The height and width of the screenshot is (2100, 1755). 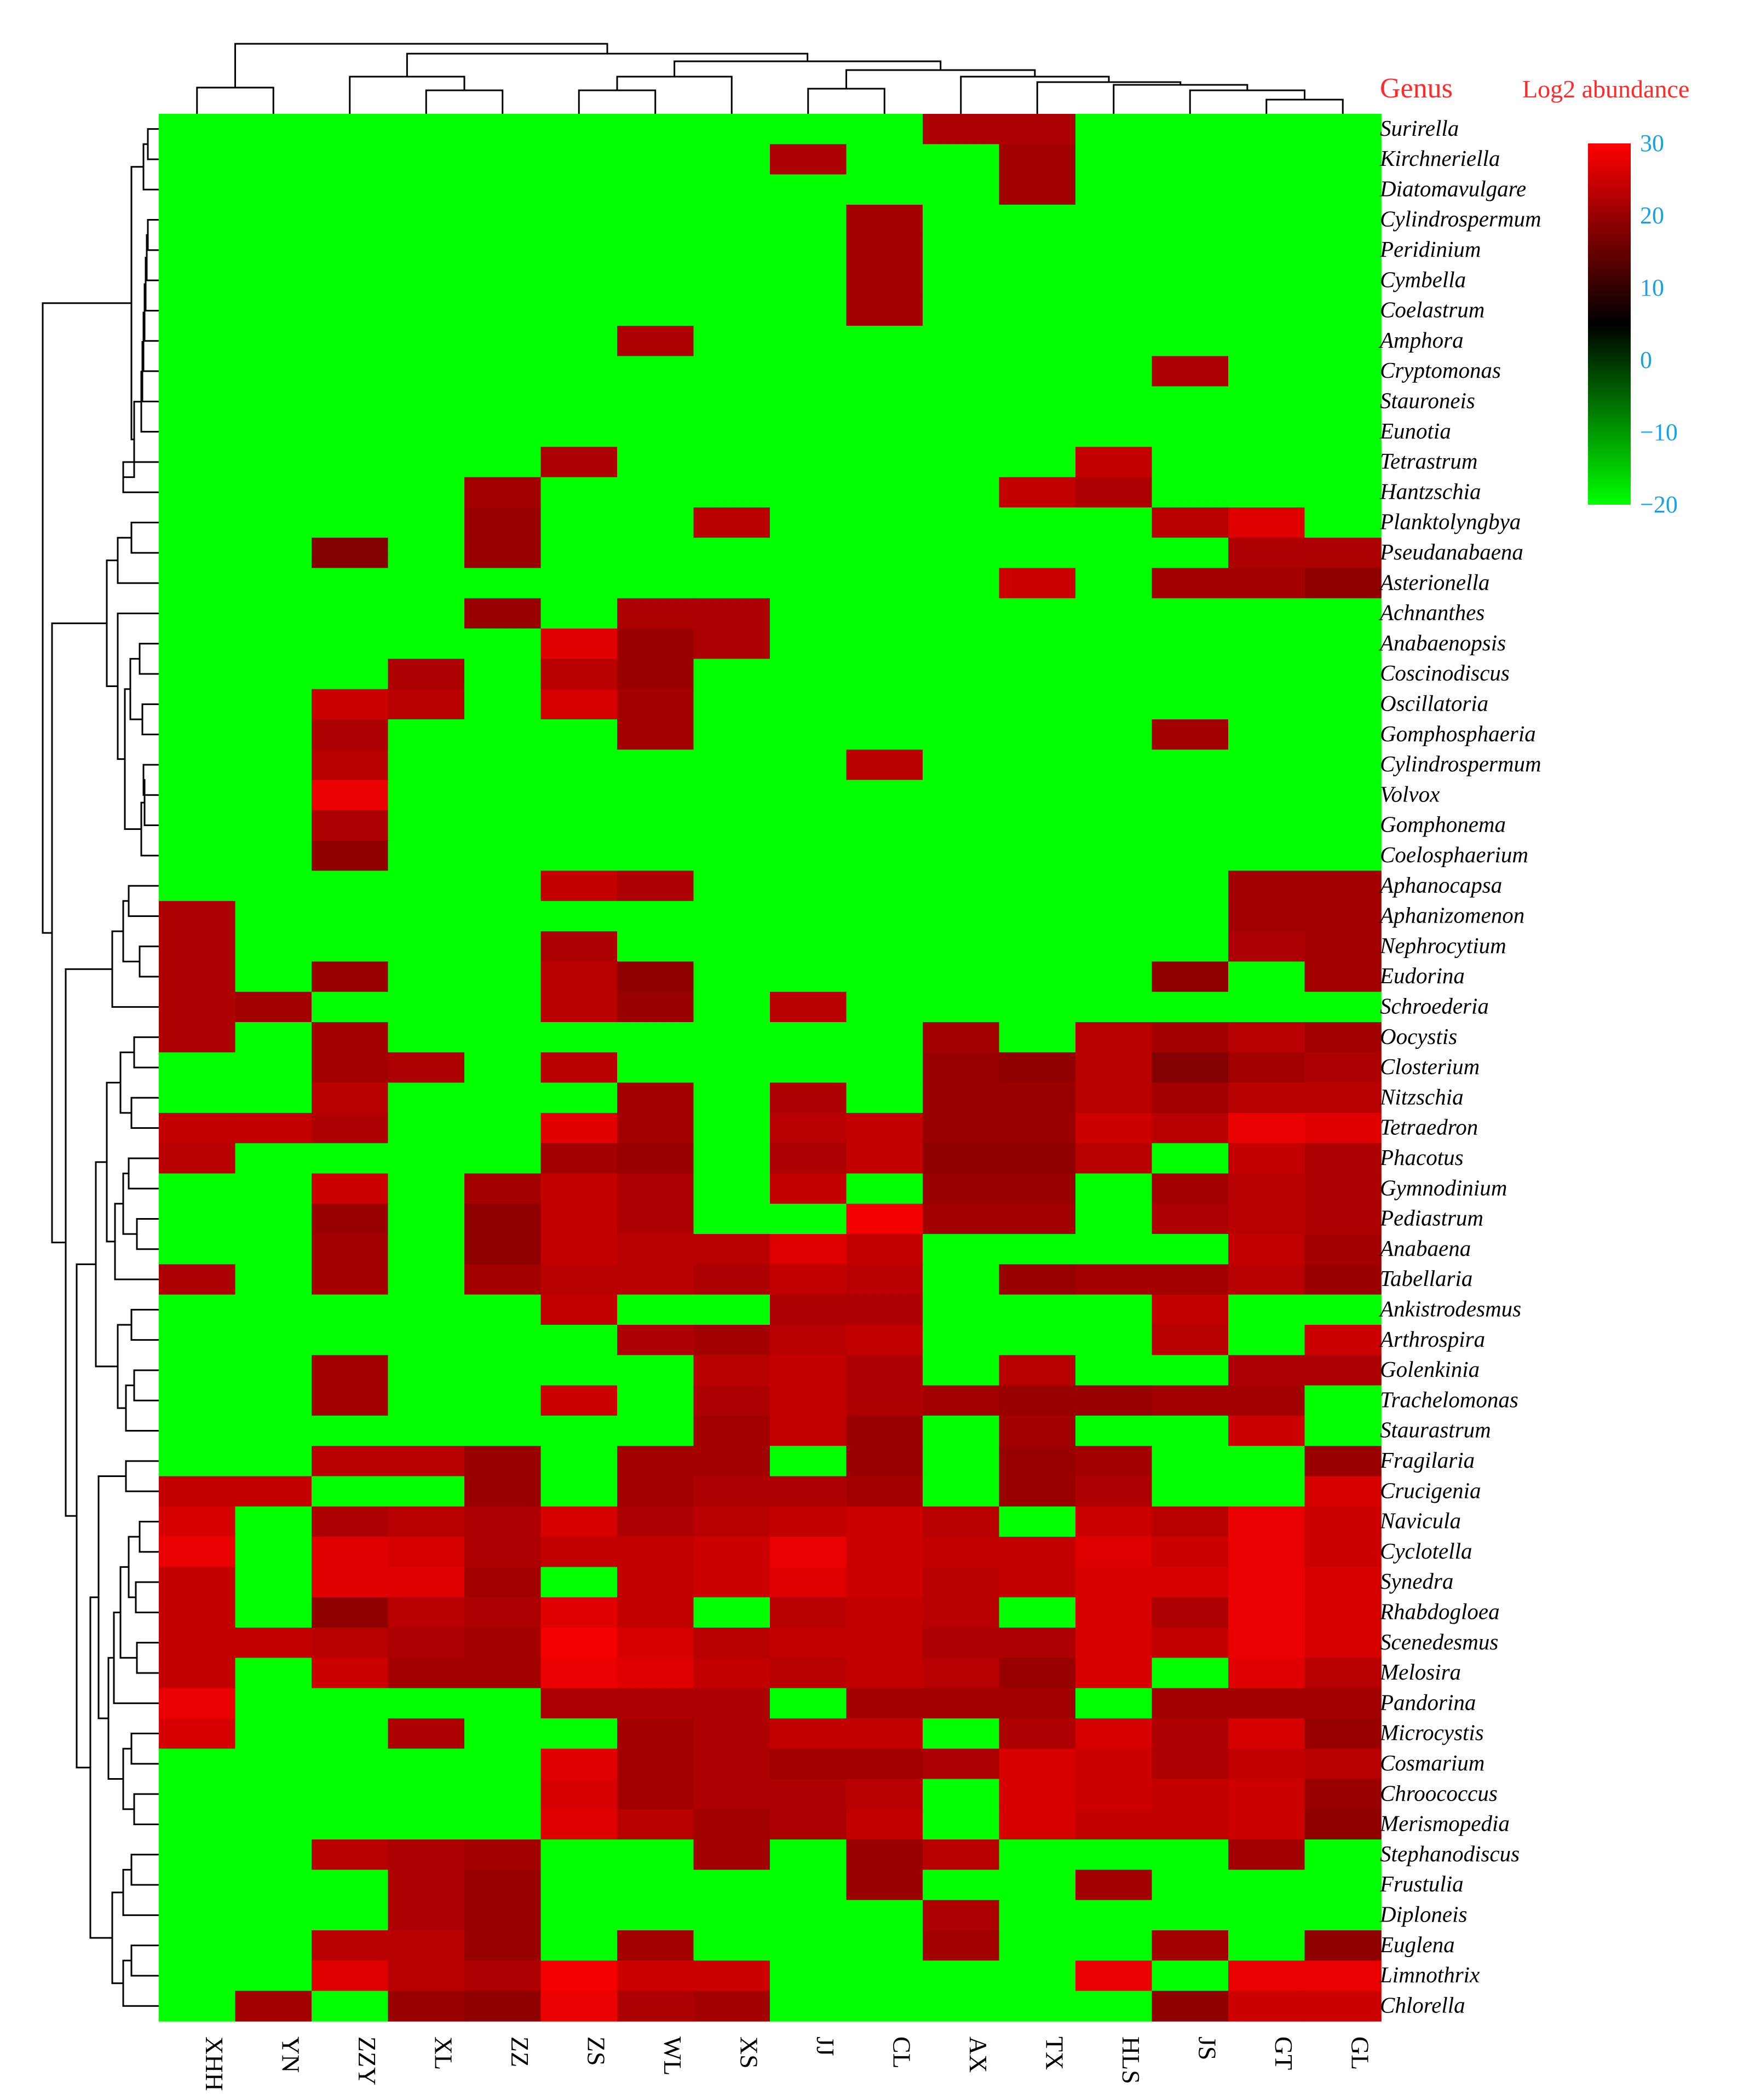 I want to click on row-label: Anabaenopsis, so click(x=1442, y=642).